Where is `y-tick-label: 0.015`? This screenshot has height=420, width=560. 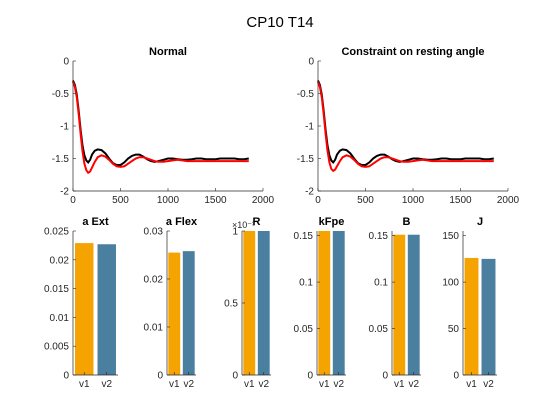 y-tick-label: 0.015 is located at coordinates (56, 289).